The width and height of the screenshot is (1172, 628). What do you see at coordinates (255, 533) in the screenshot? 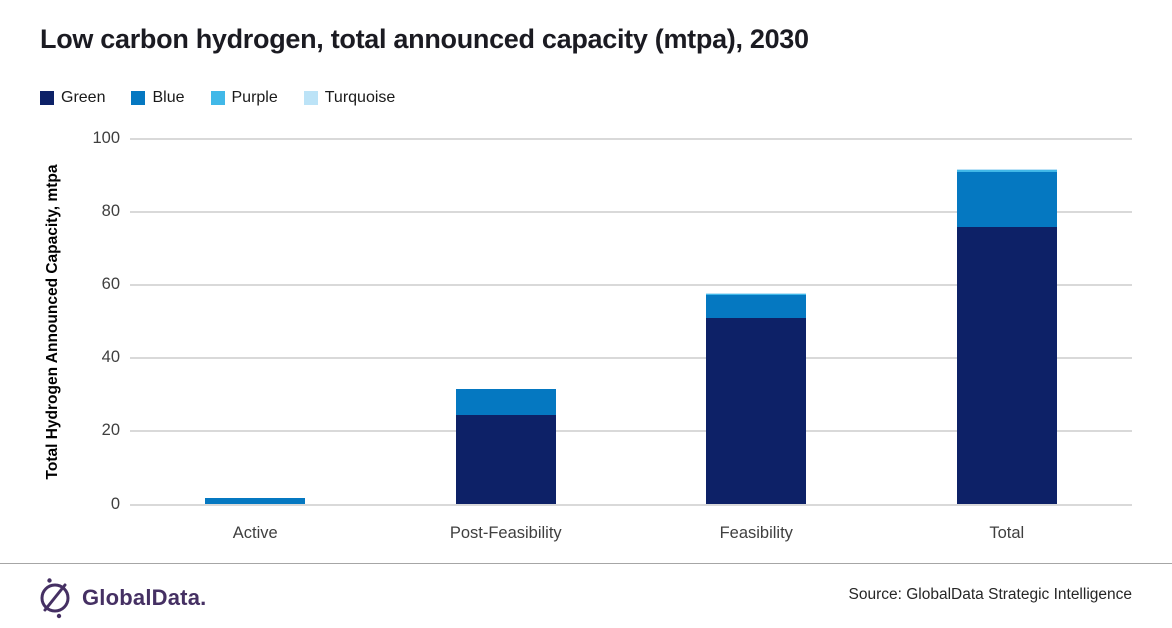
I see `x-tick-label-active: Active` at bounding box center [255, 533].